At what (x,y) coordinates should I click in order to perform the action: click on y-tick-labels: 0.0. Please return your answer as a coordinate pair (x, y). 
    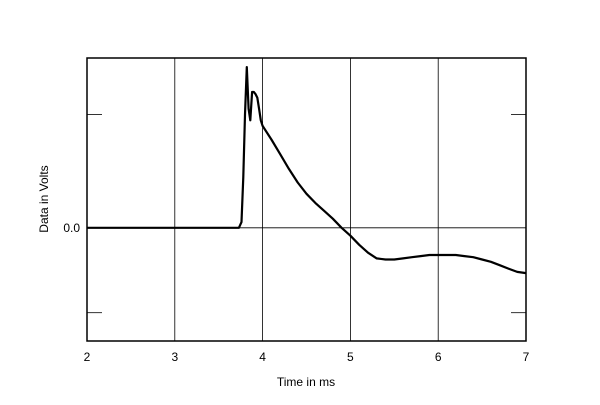
    Looking at the image, I should click on (71, 228).